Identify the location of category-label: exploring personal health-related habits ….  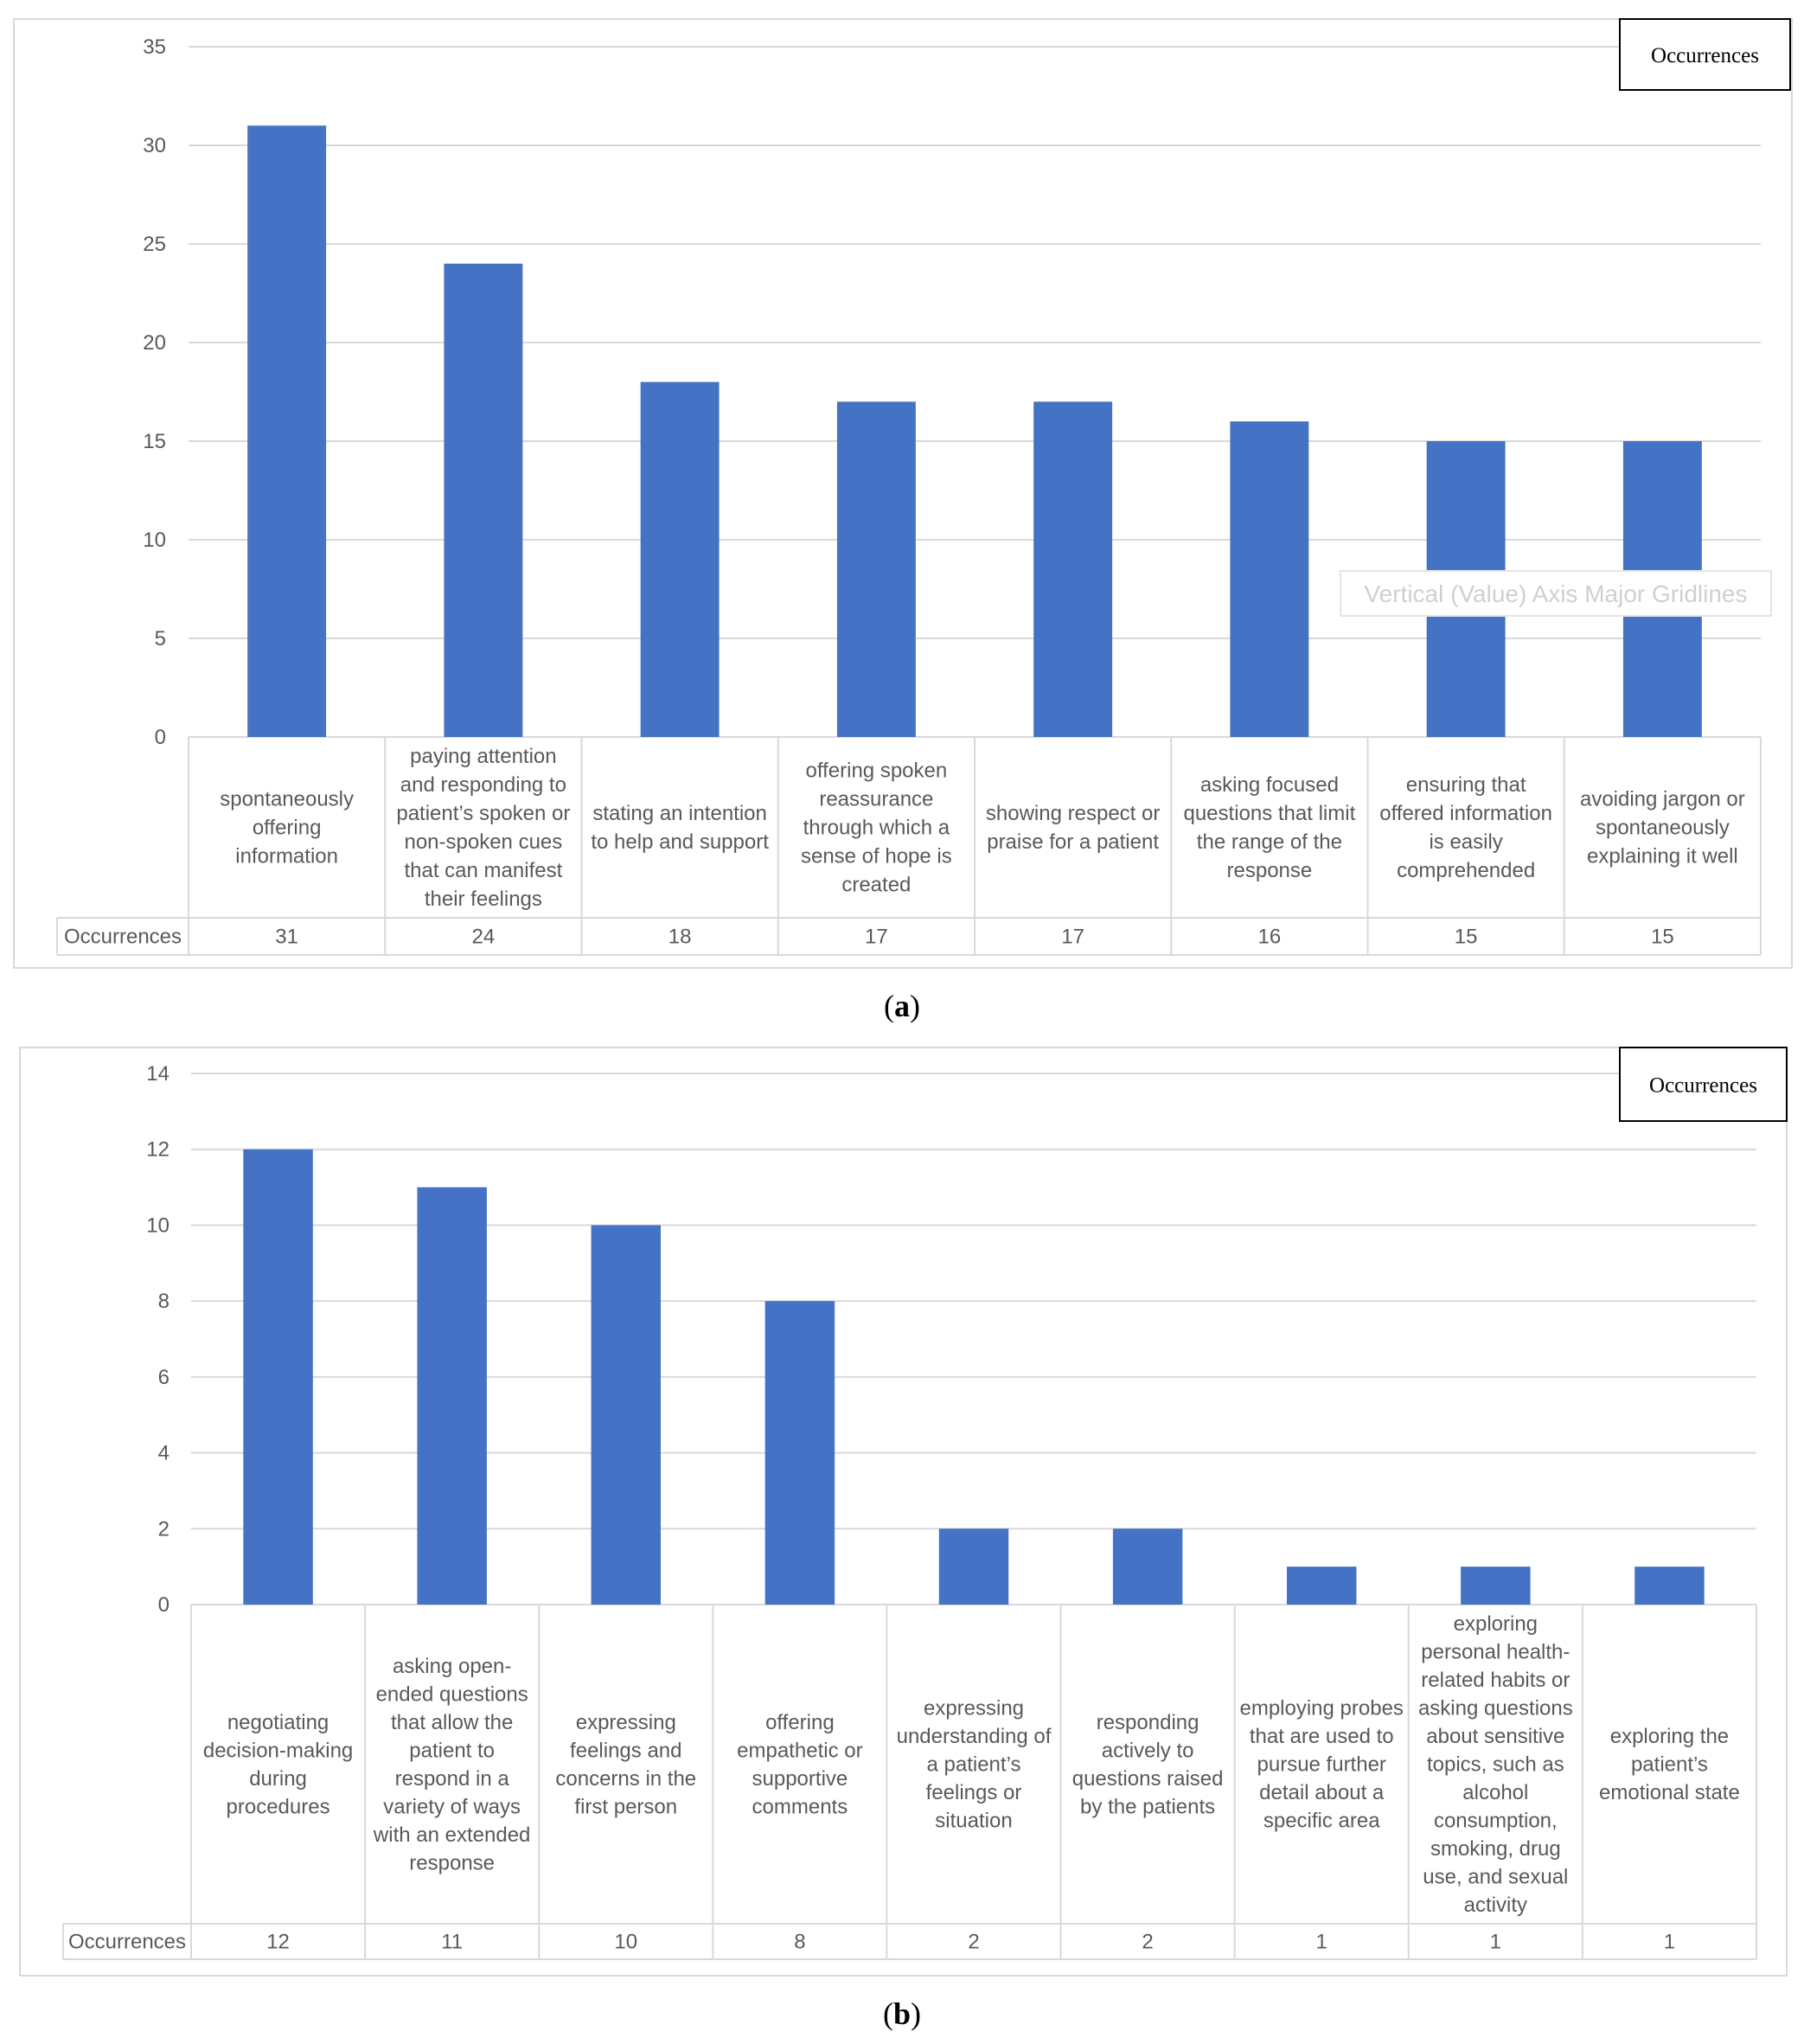
(1495, 1764).